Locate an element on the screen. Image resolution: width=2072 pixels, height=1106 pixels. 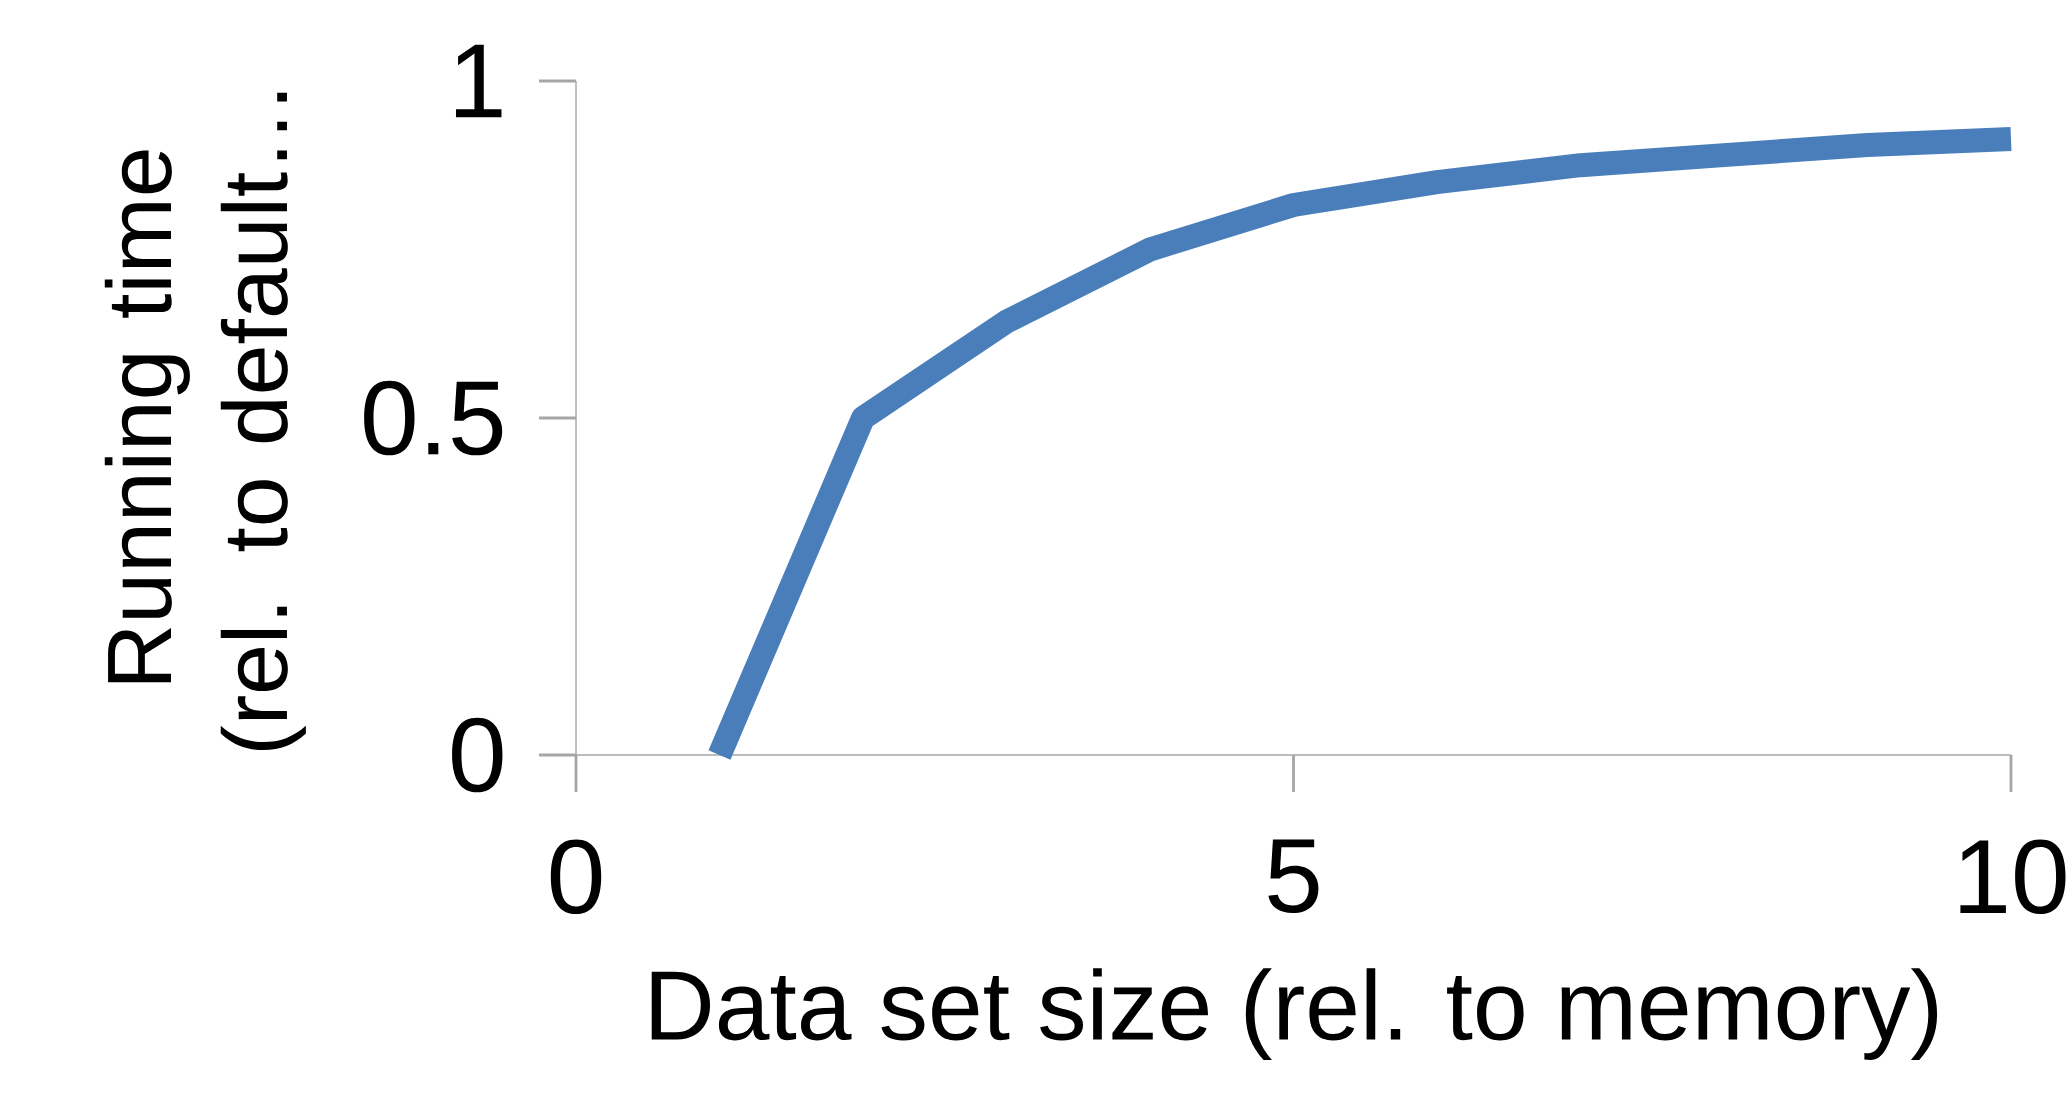
x-axis-title: Data set size (rel. to memory) is located at coordinates (1294, 1014).